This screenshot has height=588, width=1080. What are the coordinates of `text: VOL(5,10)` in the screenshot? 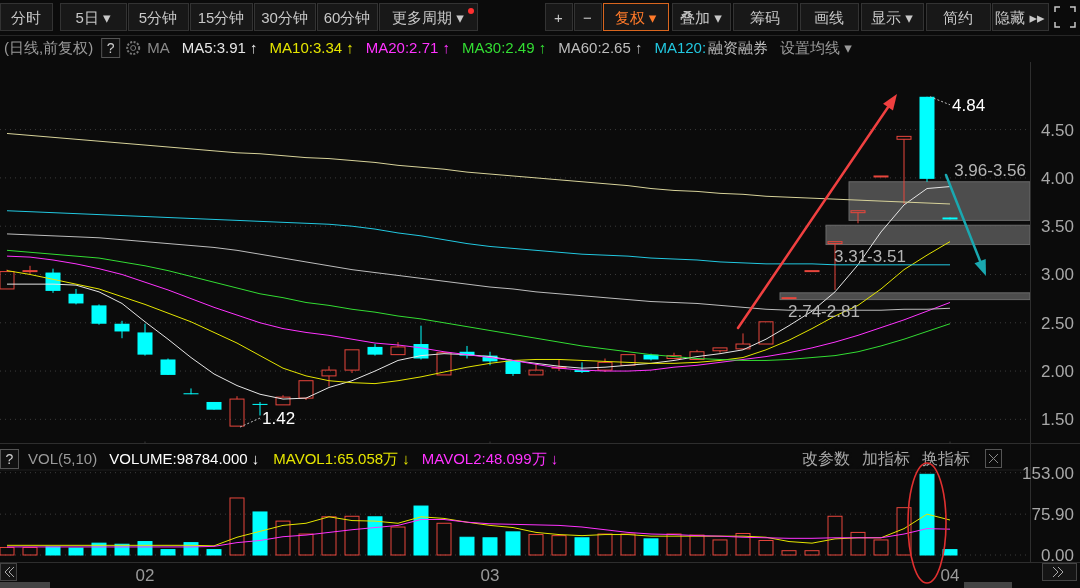 It's located at (63, 458).